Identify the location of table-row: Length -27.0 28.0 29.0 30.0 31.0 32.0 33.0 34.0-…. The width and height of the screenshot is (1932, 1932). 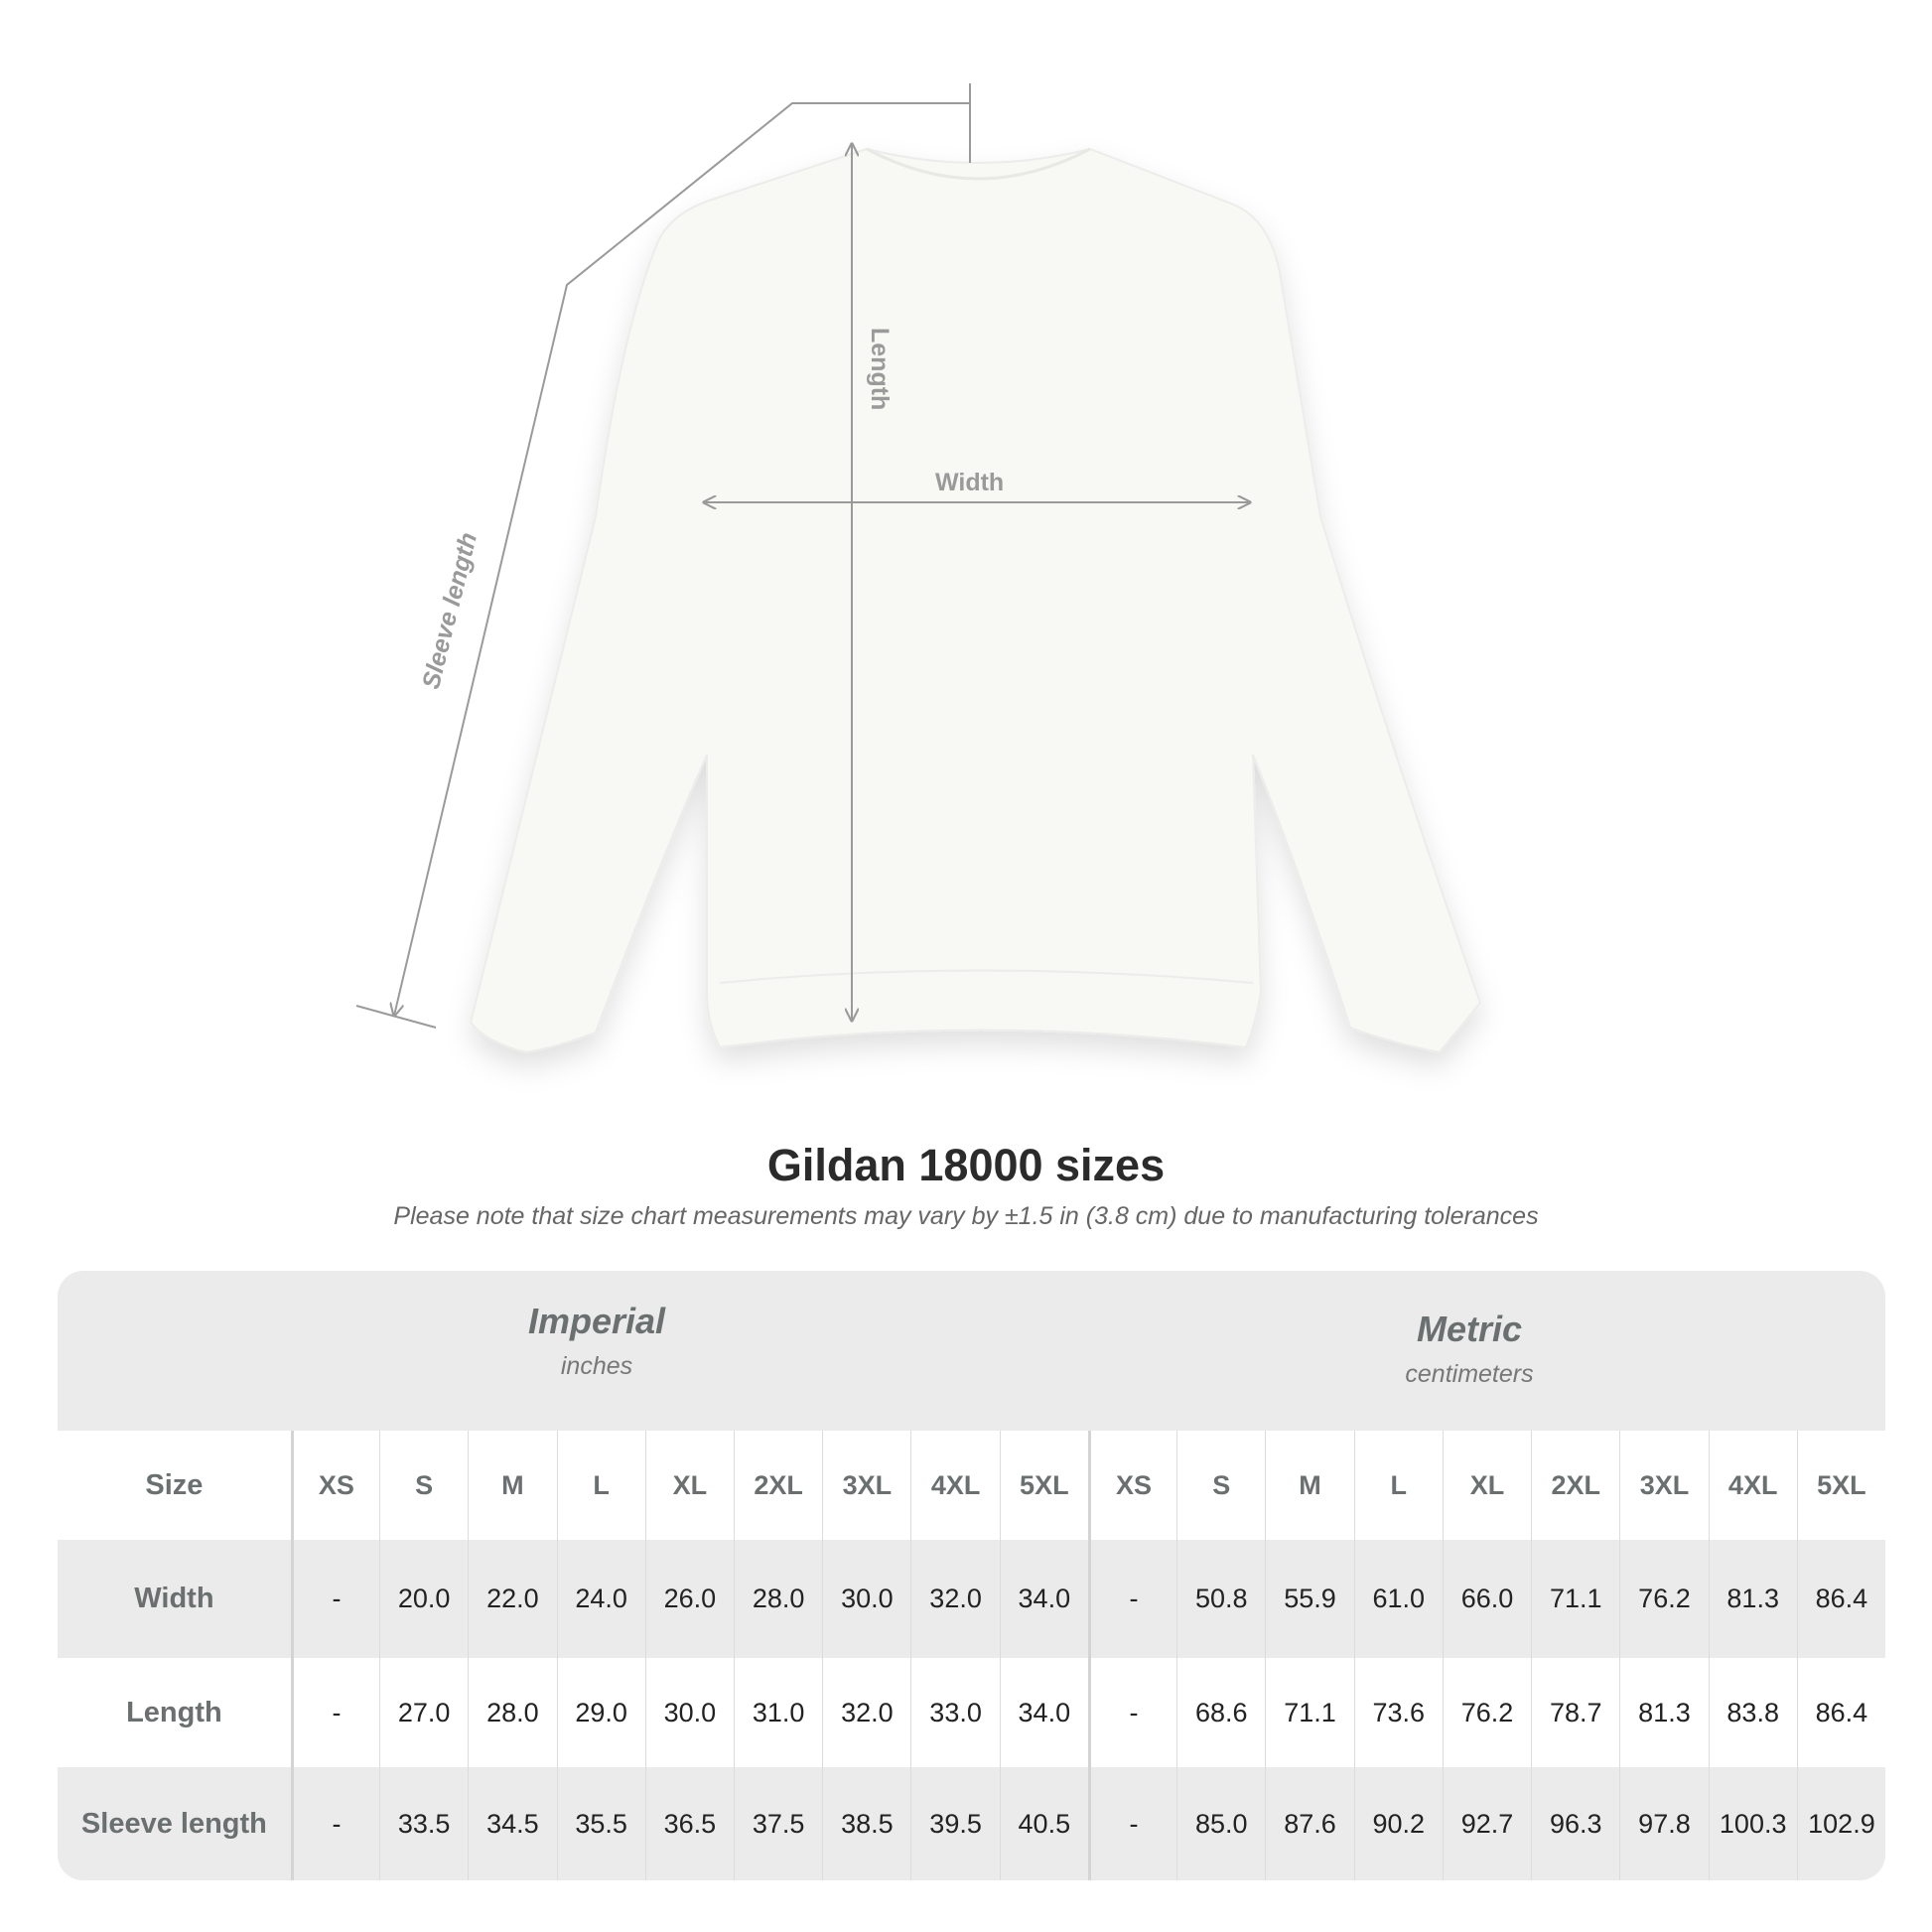
(971, 1713).